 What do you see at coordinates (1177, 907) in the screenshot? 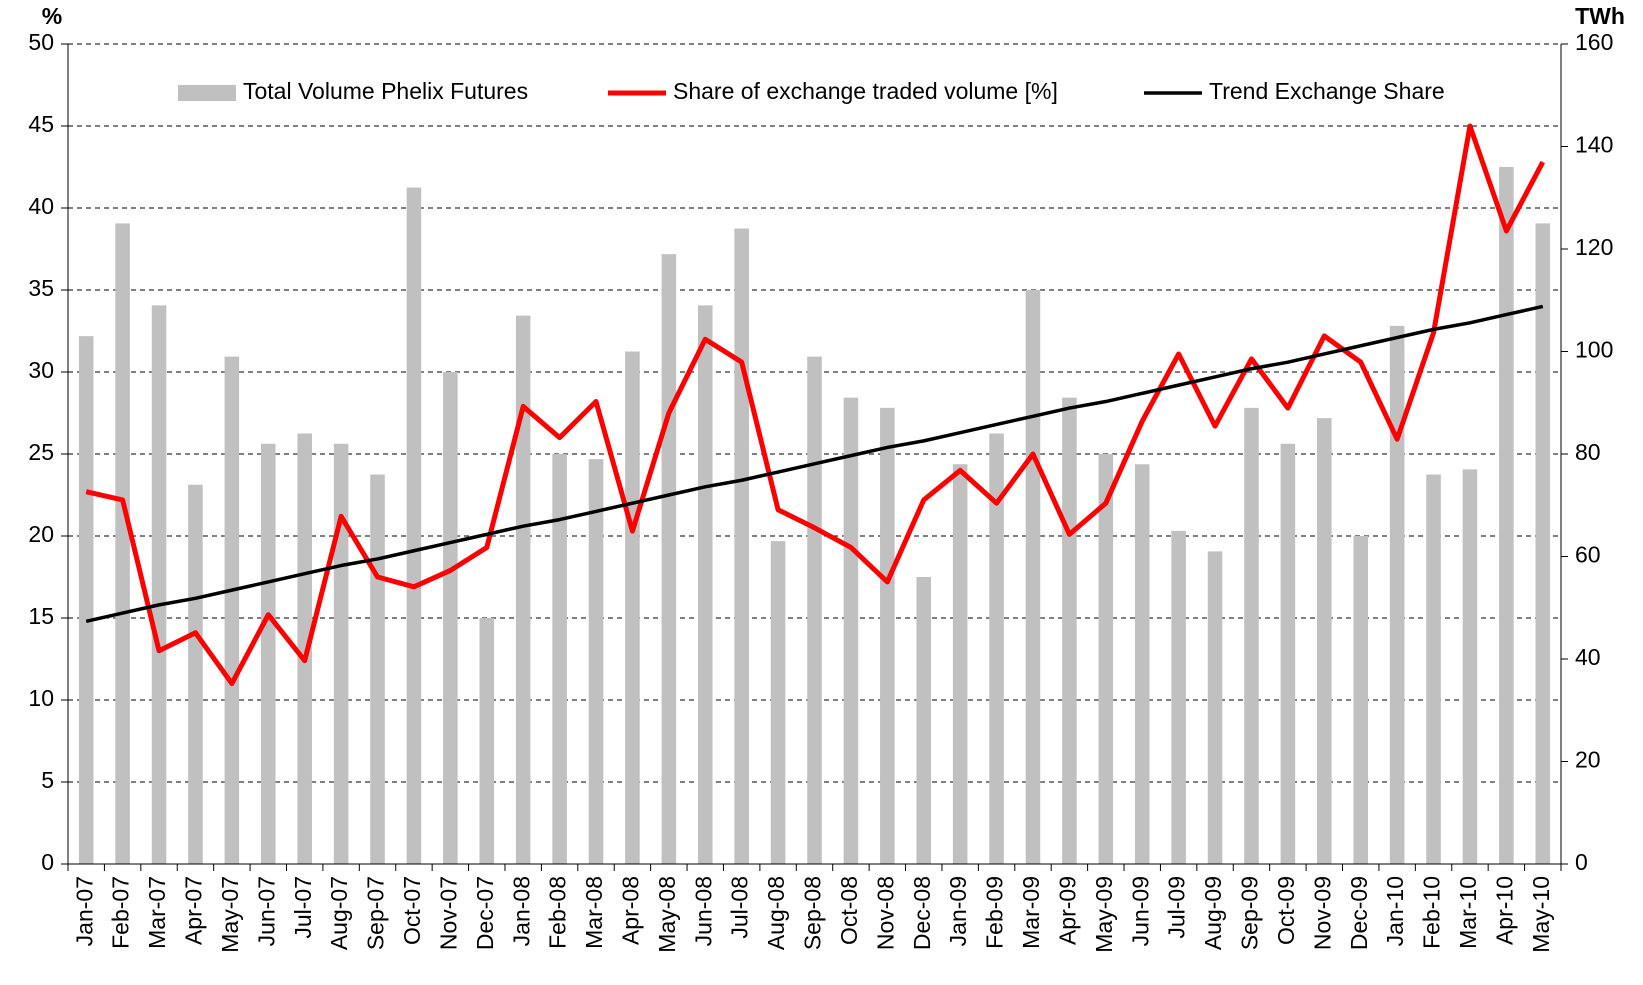
I see `x-tick-label: Jul-09` at bounding box center [1177, 907].